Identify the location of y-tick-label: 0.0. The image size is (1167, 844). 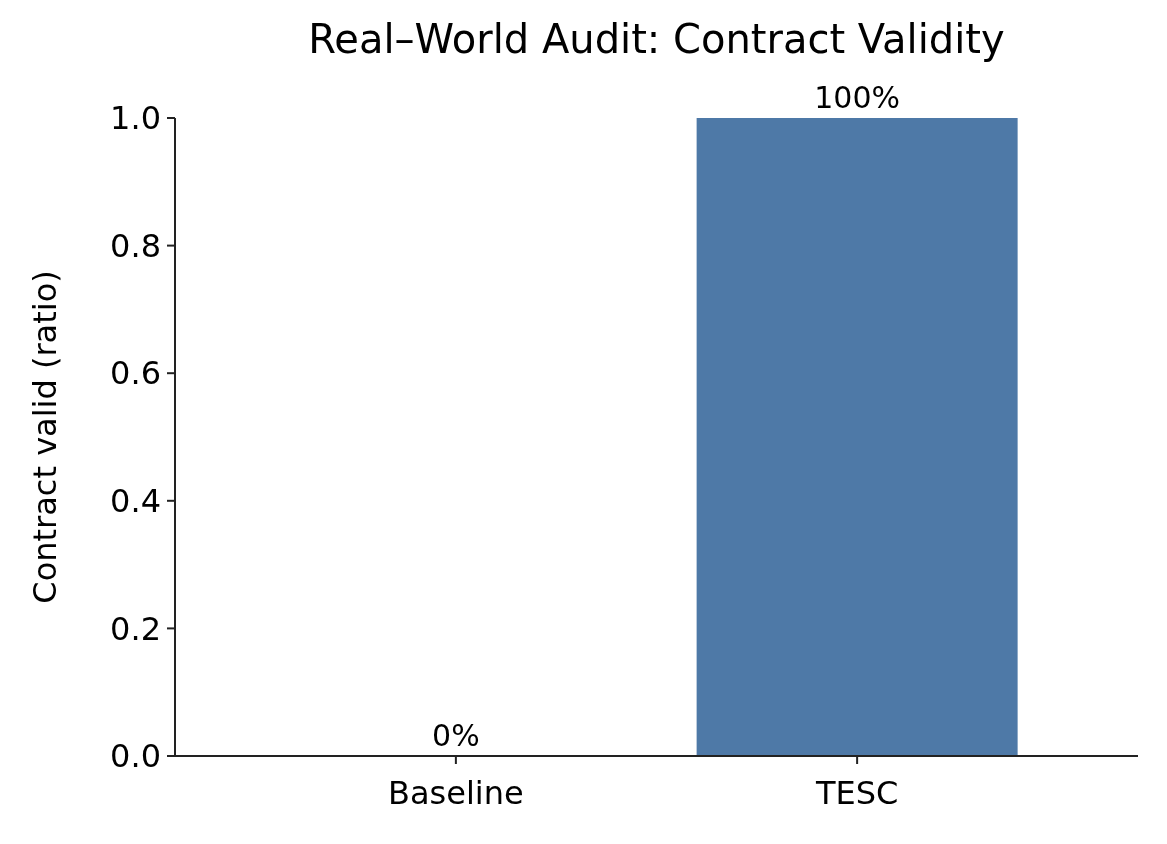
(135, 756).